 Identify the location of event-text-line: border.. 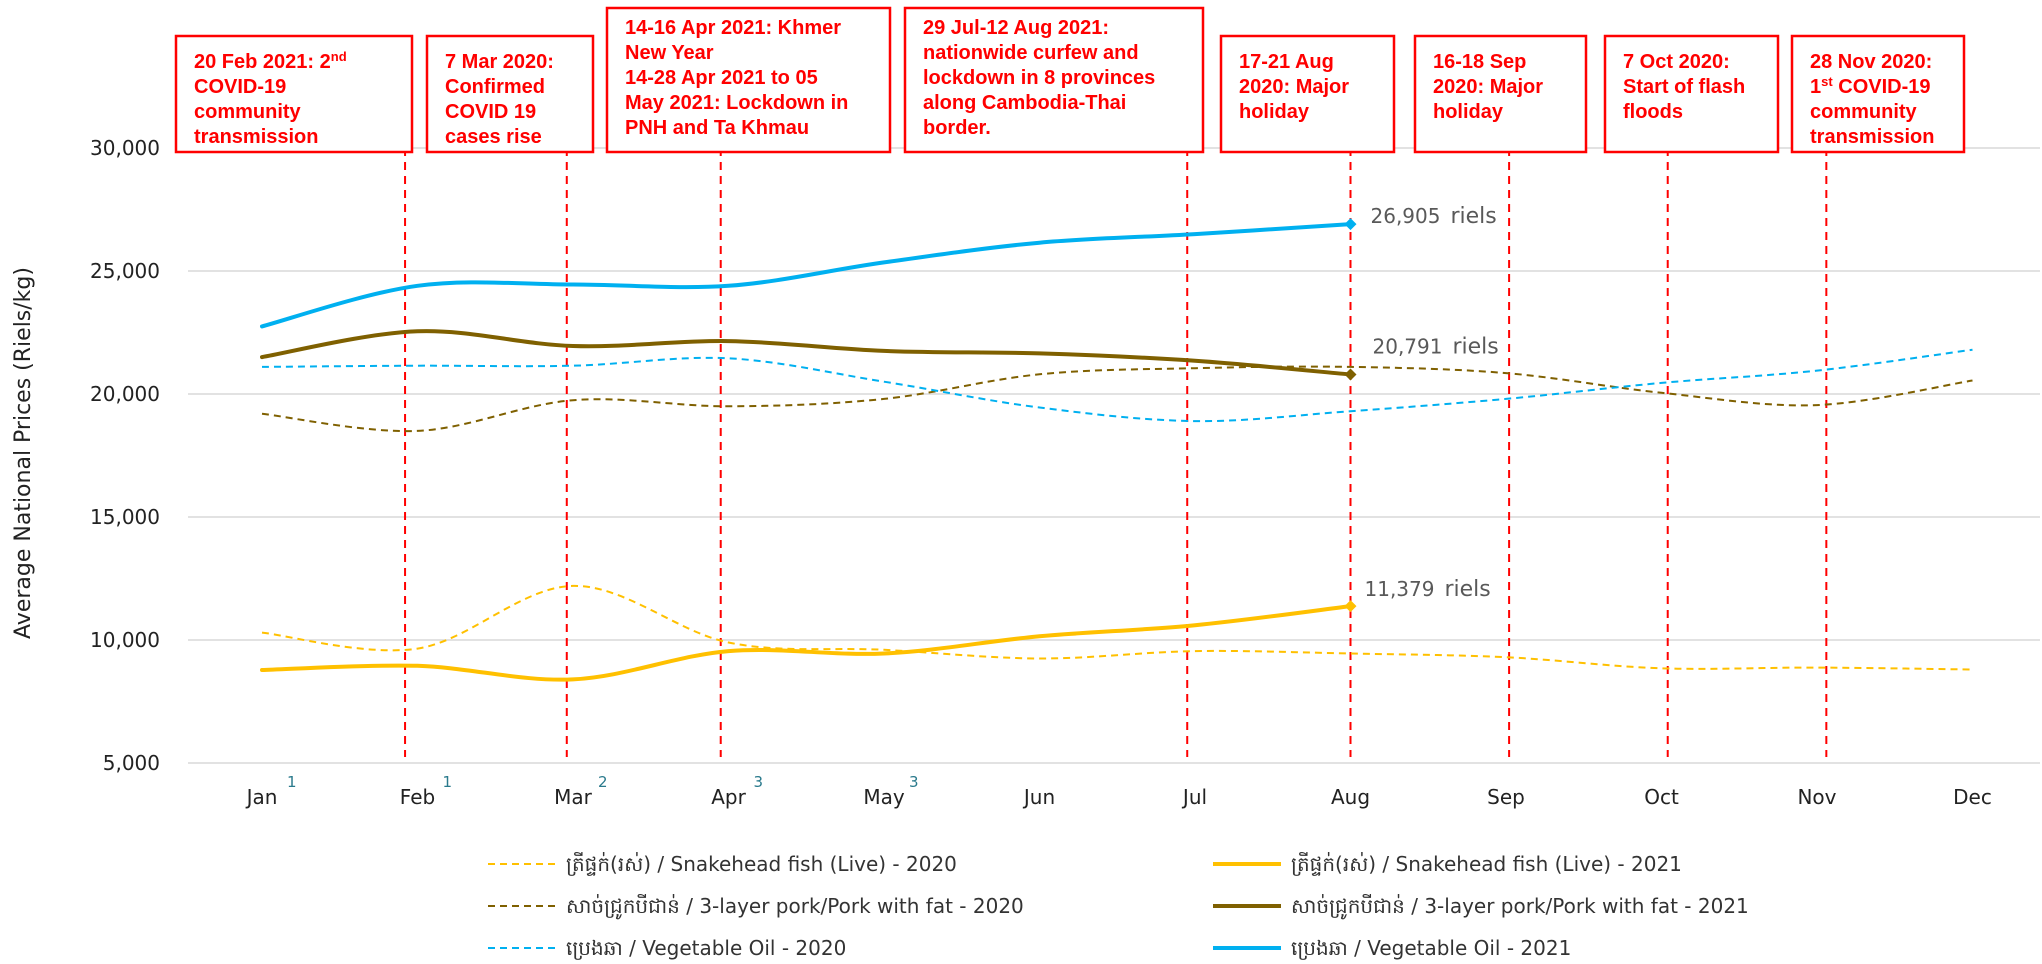
(957, 128).